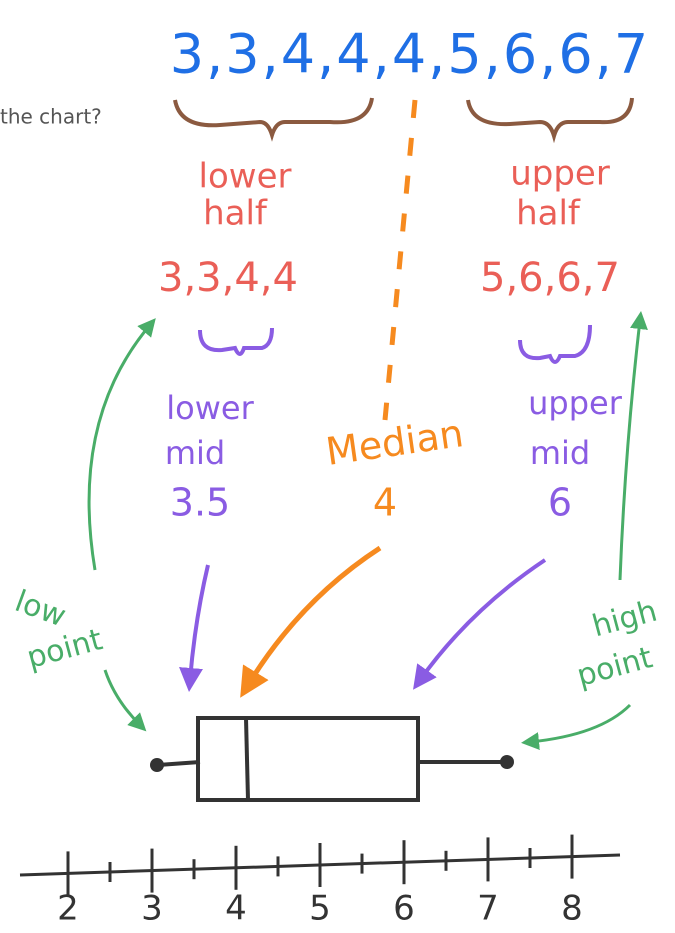 The height and width of the screenshot is (933, 675). I want to click on axis-label: 6, so click(404, 909).